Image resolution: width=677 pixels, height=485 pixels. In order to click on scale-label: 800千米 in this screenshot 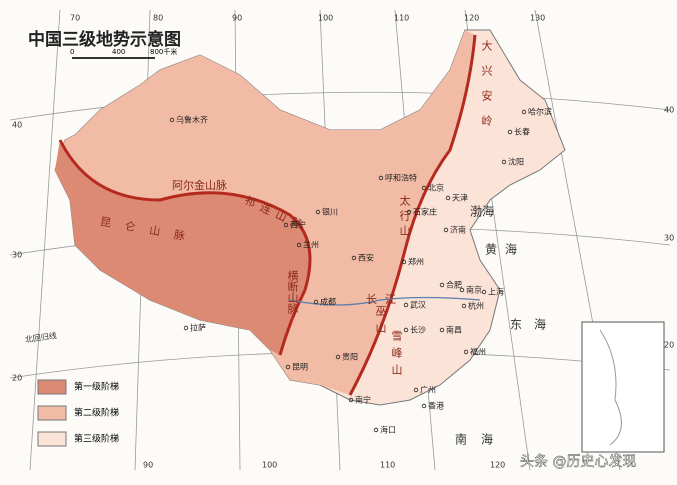, I will do `click(163, 51)`.